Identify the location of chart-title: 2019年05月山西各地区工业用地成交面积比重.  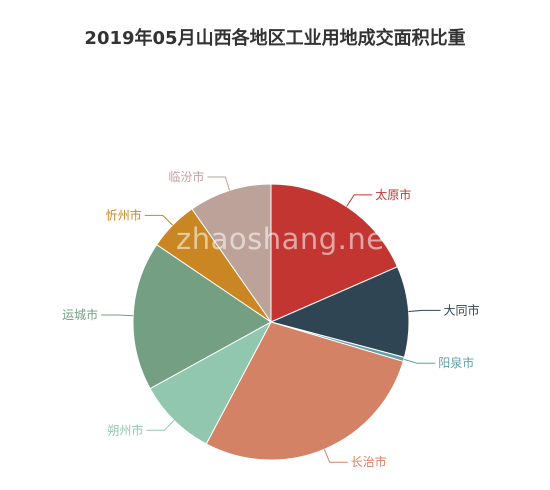
(275, 38).